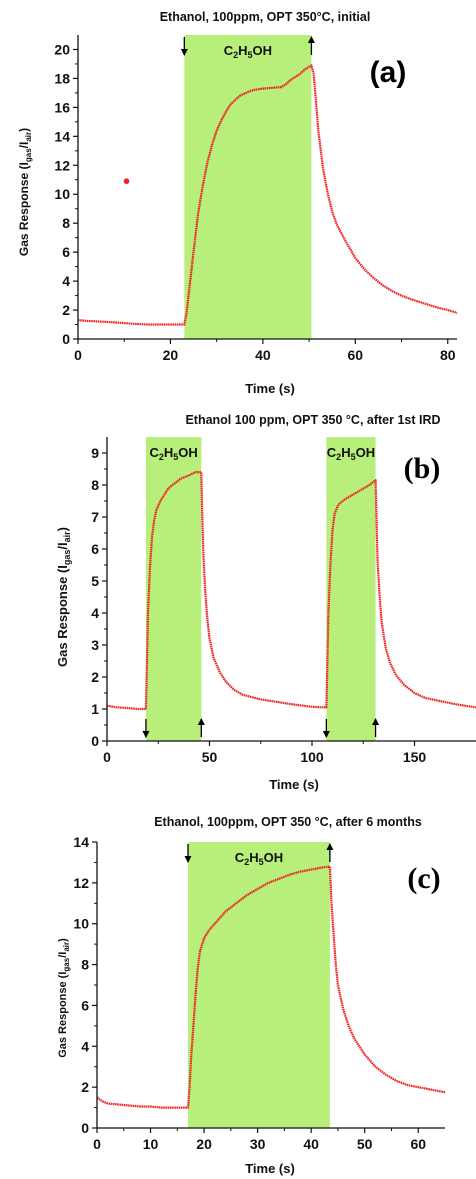  What do you see at coordinates (151, 1144) in the screenshot?
I see `x-tick-label: 10` at bounding box center [151, 1144].